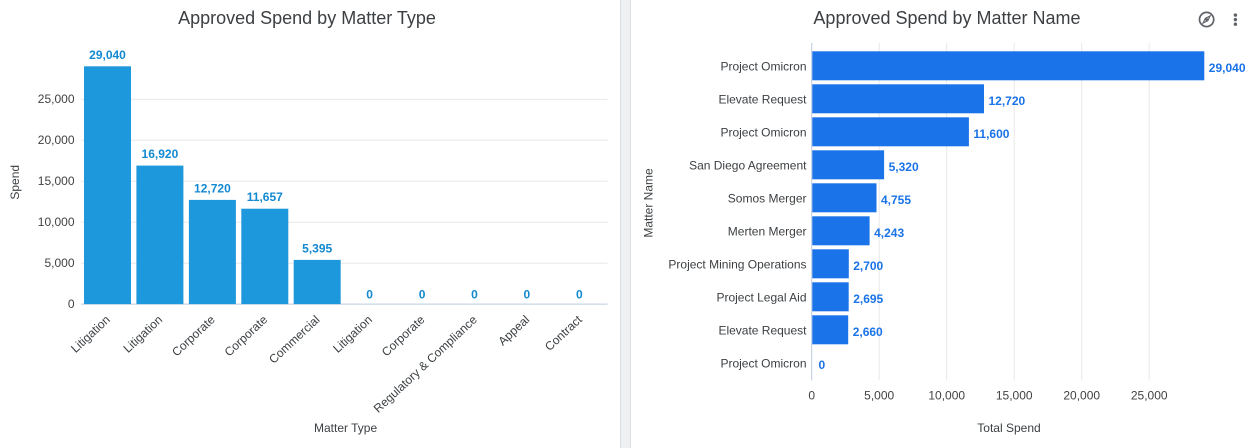 The width and height of the screenshot is (1253, 448). Describe the element at coordinates (160, 154) in the screenshot. I see `svg-text: 16,920` at that location.